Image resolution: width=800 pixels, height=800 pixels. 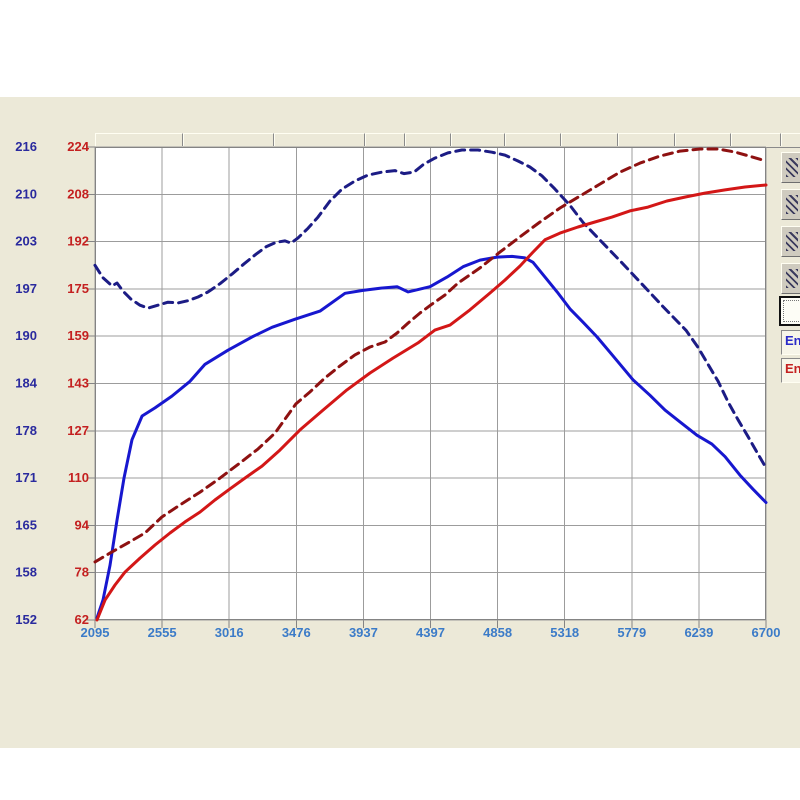 What do you see at coordinates (26, 572) in the screenshot?
I see `y-axis-label-outer: 158` at bounding box center [26, 572].